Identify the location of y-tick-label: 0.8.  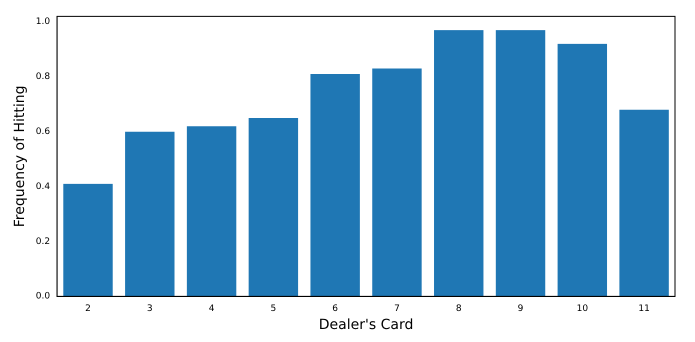
(43, 77).